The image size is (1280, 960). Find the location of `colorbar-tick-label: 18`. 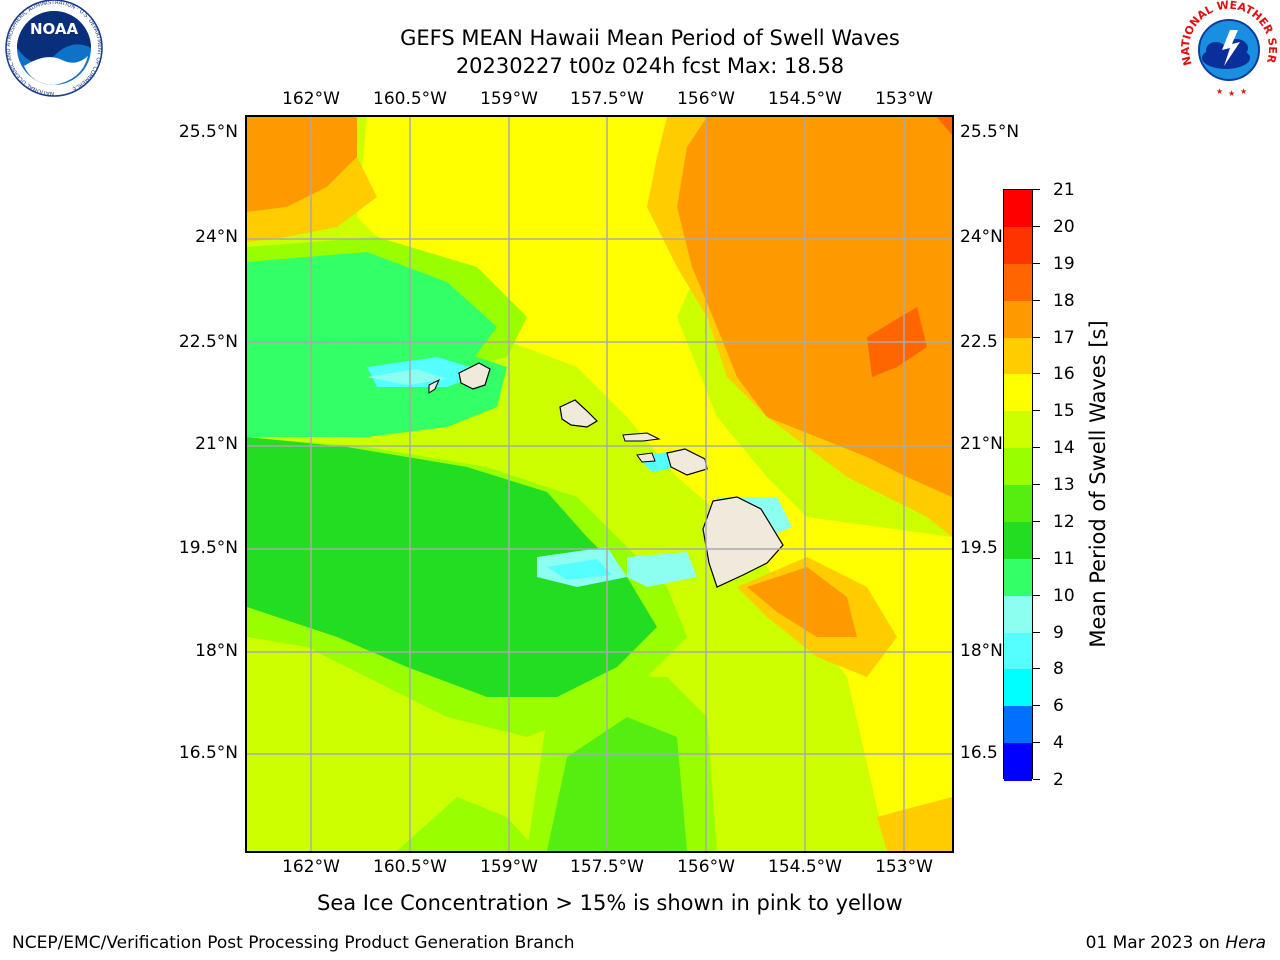

colorbar-tick-label: 18 is located at coordinates (1064, 300).